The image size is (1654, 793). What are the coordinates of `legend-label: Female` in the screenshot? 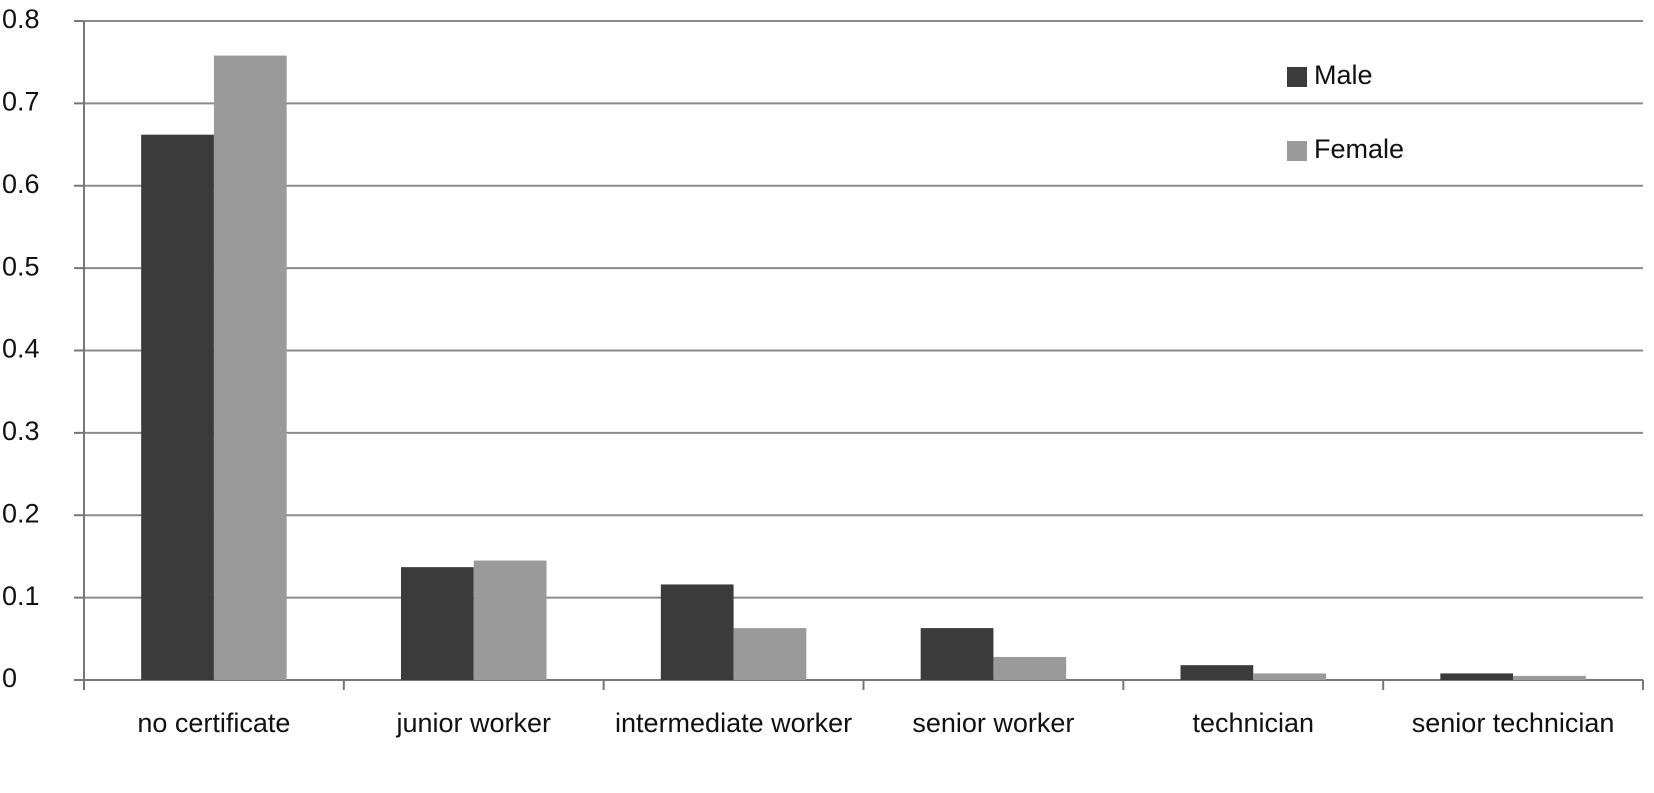 It's located at (1359, 149).